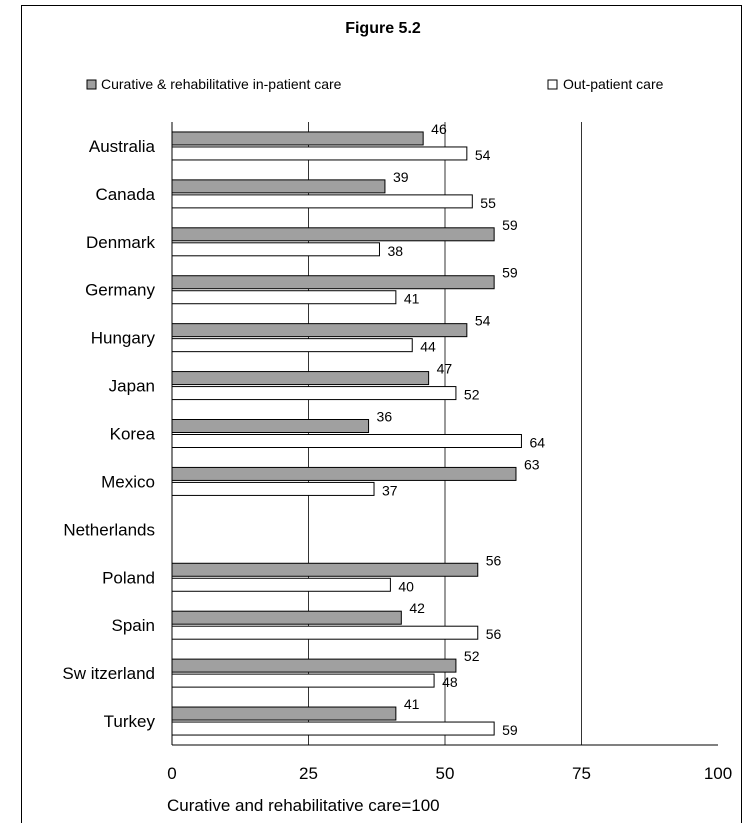 Image resolution: width=747 pixels, height=828 pixels. I want to click on data-label: 46, so click(439, 129).